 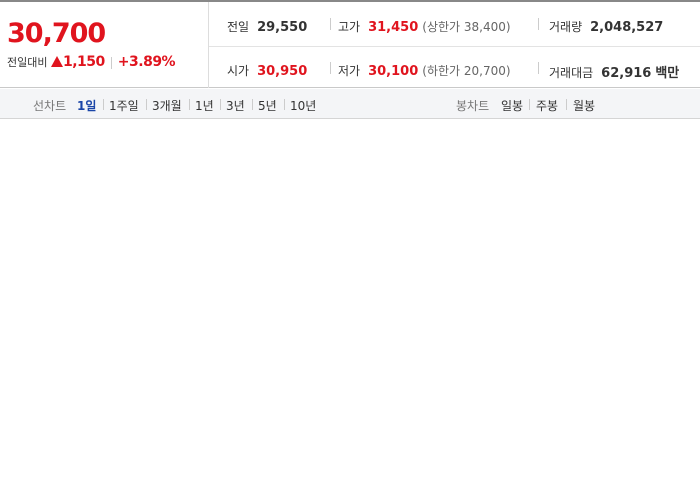 I want to click on stat-label: 거래량, so click(x=566, y=27).